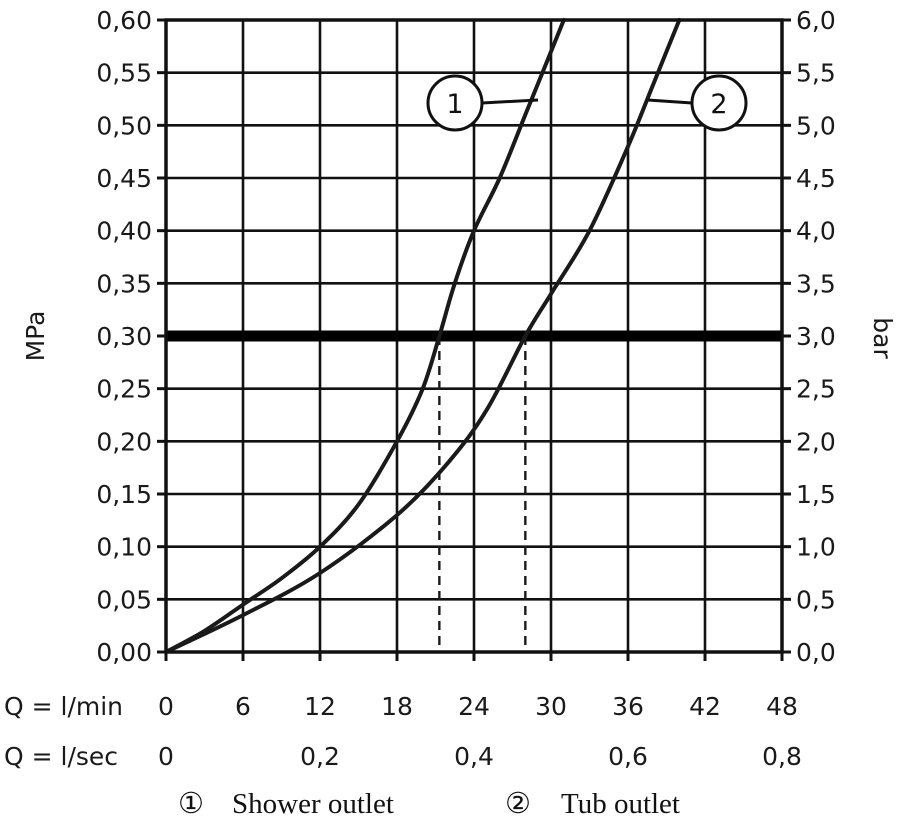 The image size is (904, 824). I want to click on x-tick-label: 24, so click(474, 706).